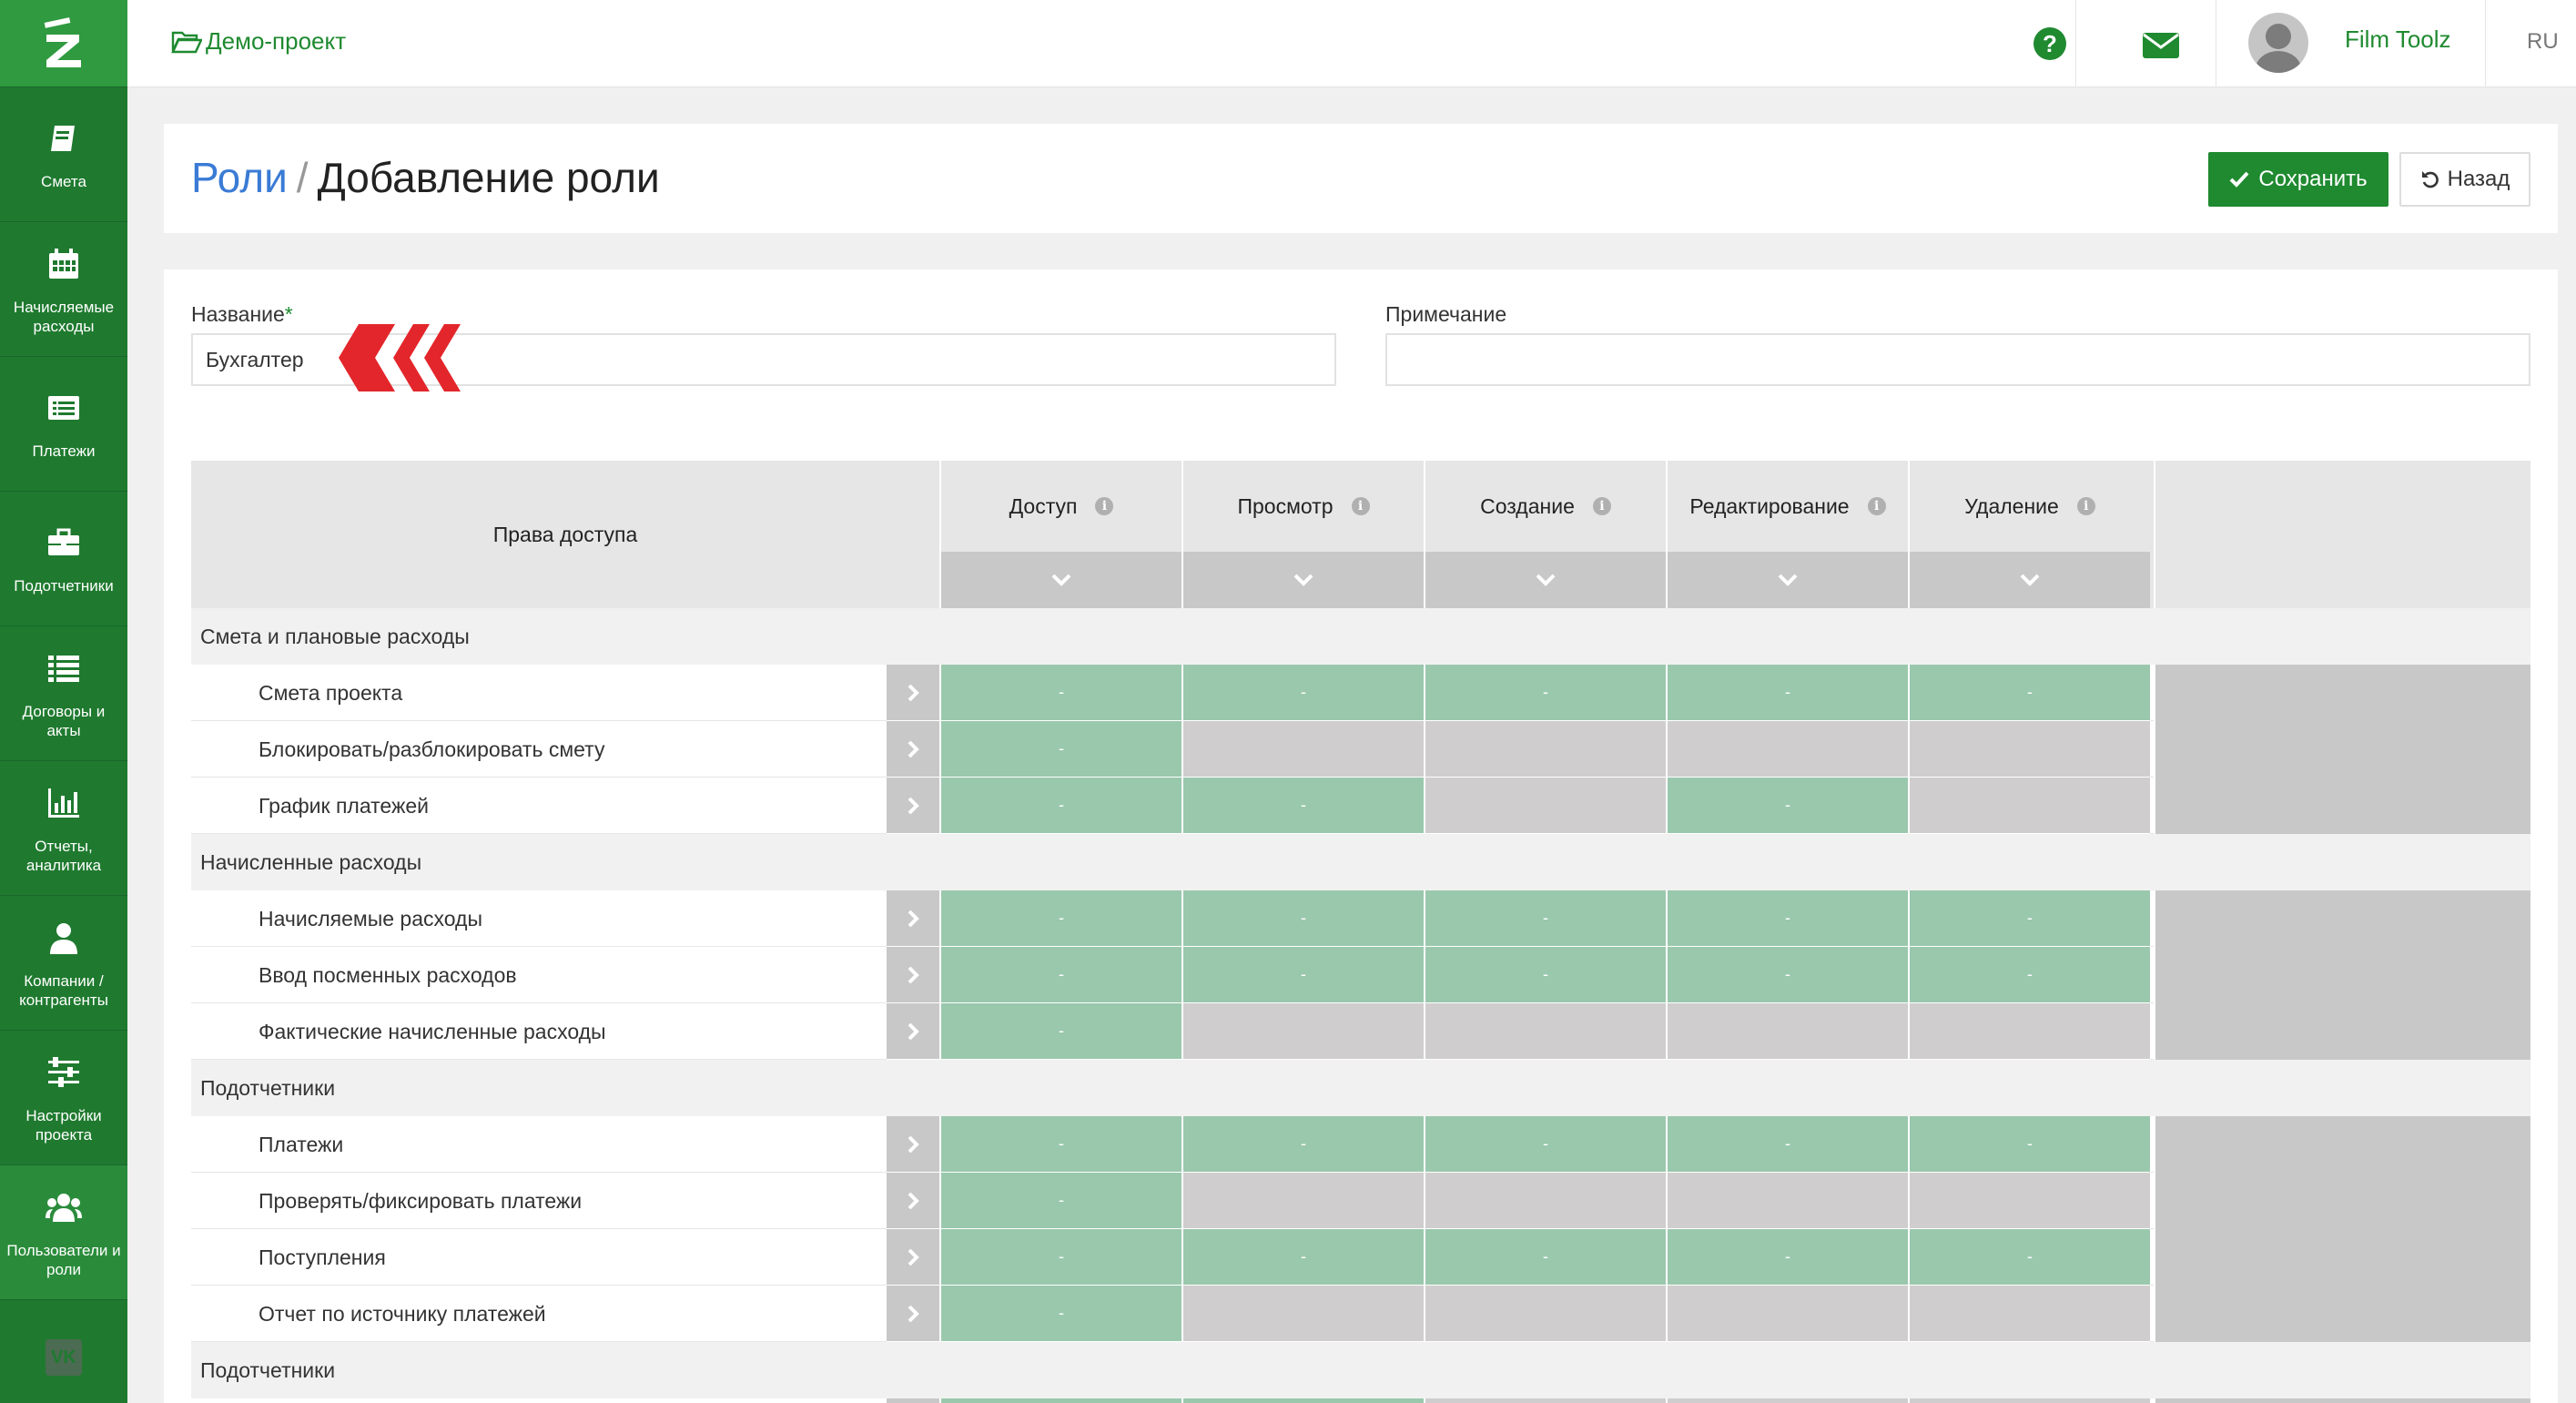  What do you see at coordinates (1958, 360) in the screenshot?
I see `note-input` at bounding box center [1958, 360].